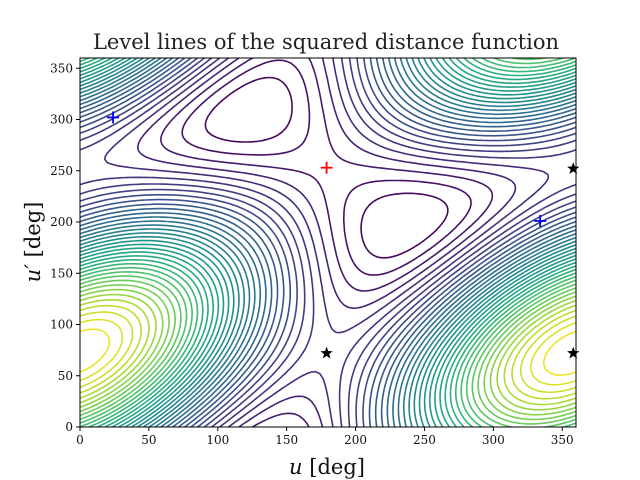 The image size is (640, 480). Describe the element at coordinates (61, 325) in the screenshot. I see `y-tick-label: 100` at that location.